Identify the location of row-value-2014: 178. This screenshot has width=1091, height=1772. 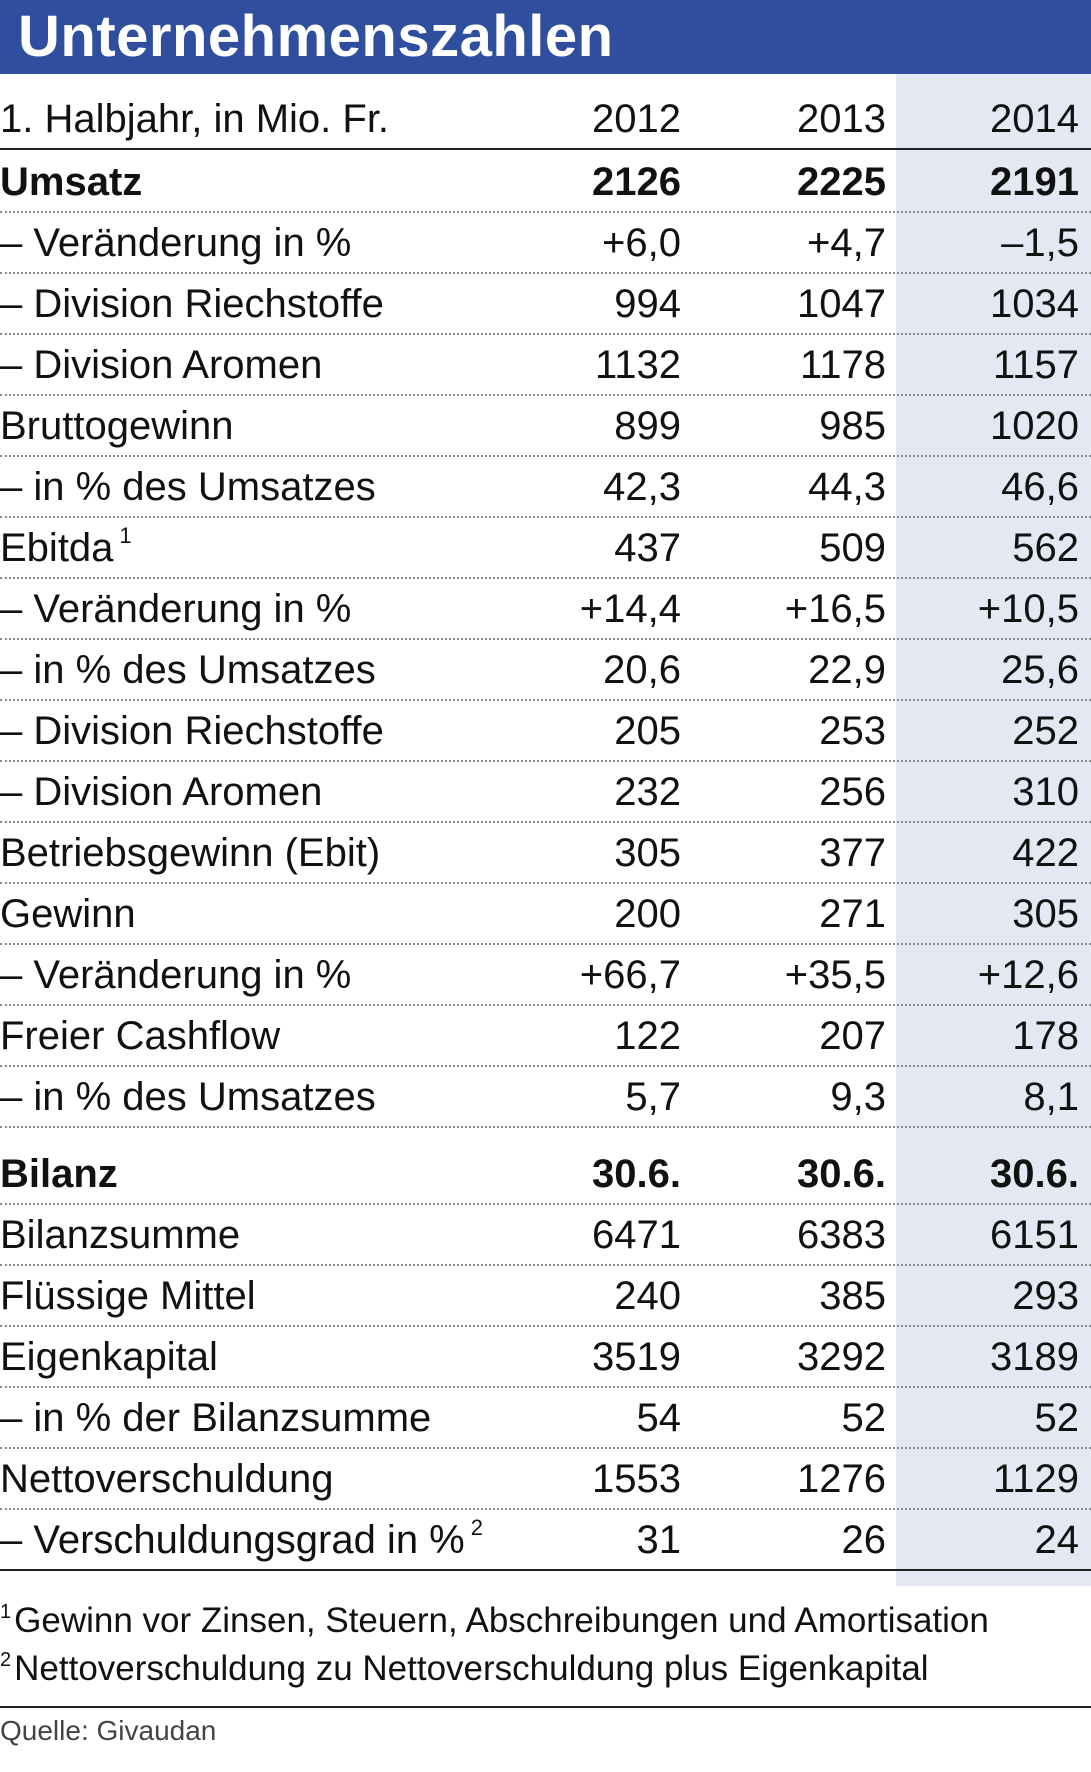
(1045, 1036).